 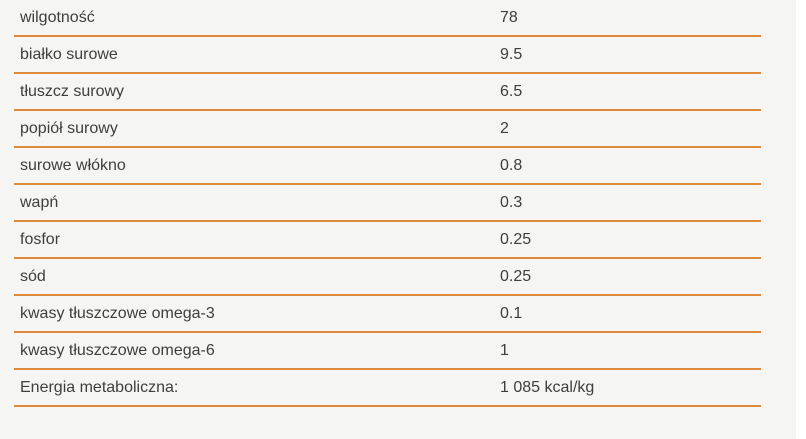 What do you see at coordinates (69, 54) in the screenshot?
I see `nutrient-label: białko surowe` at bounding box center [69, 54].